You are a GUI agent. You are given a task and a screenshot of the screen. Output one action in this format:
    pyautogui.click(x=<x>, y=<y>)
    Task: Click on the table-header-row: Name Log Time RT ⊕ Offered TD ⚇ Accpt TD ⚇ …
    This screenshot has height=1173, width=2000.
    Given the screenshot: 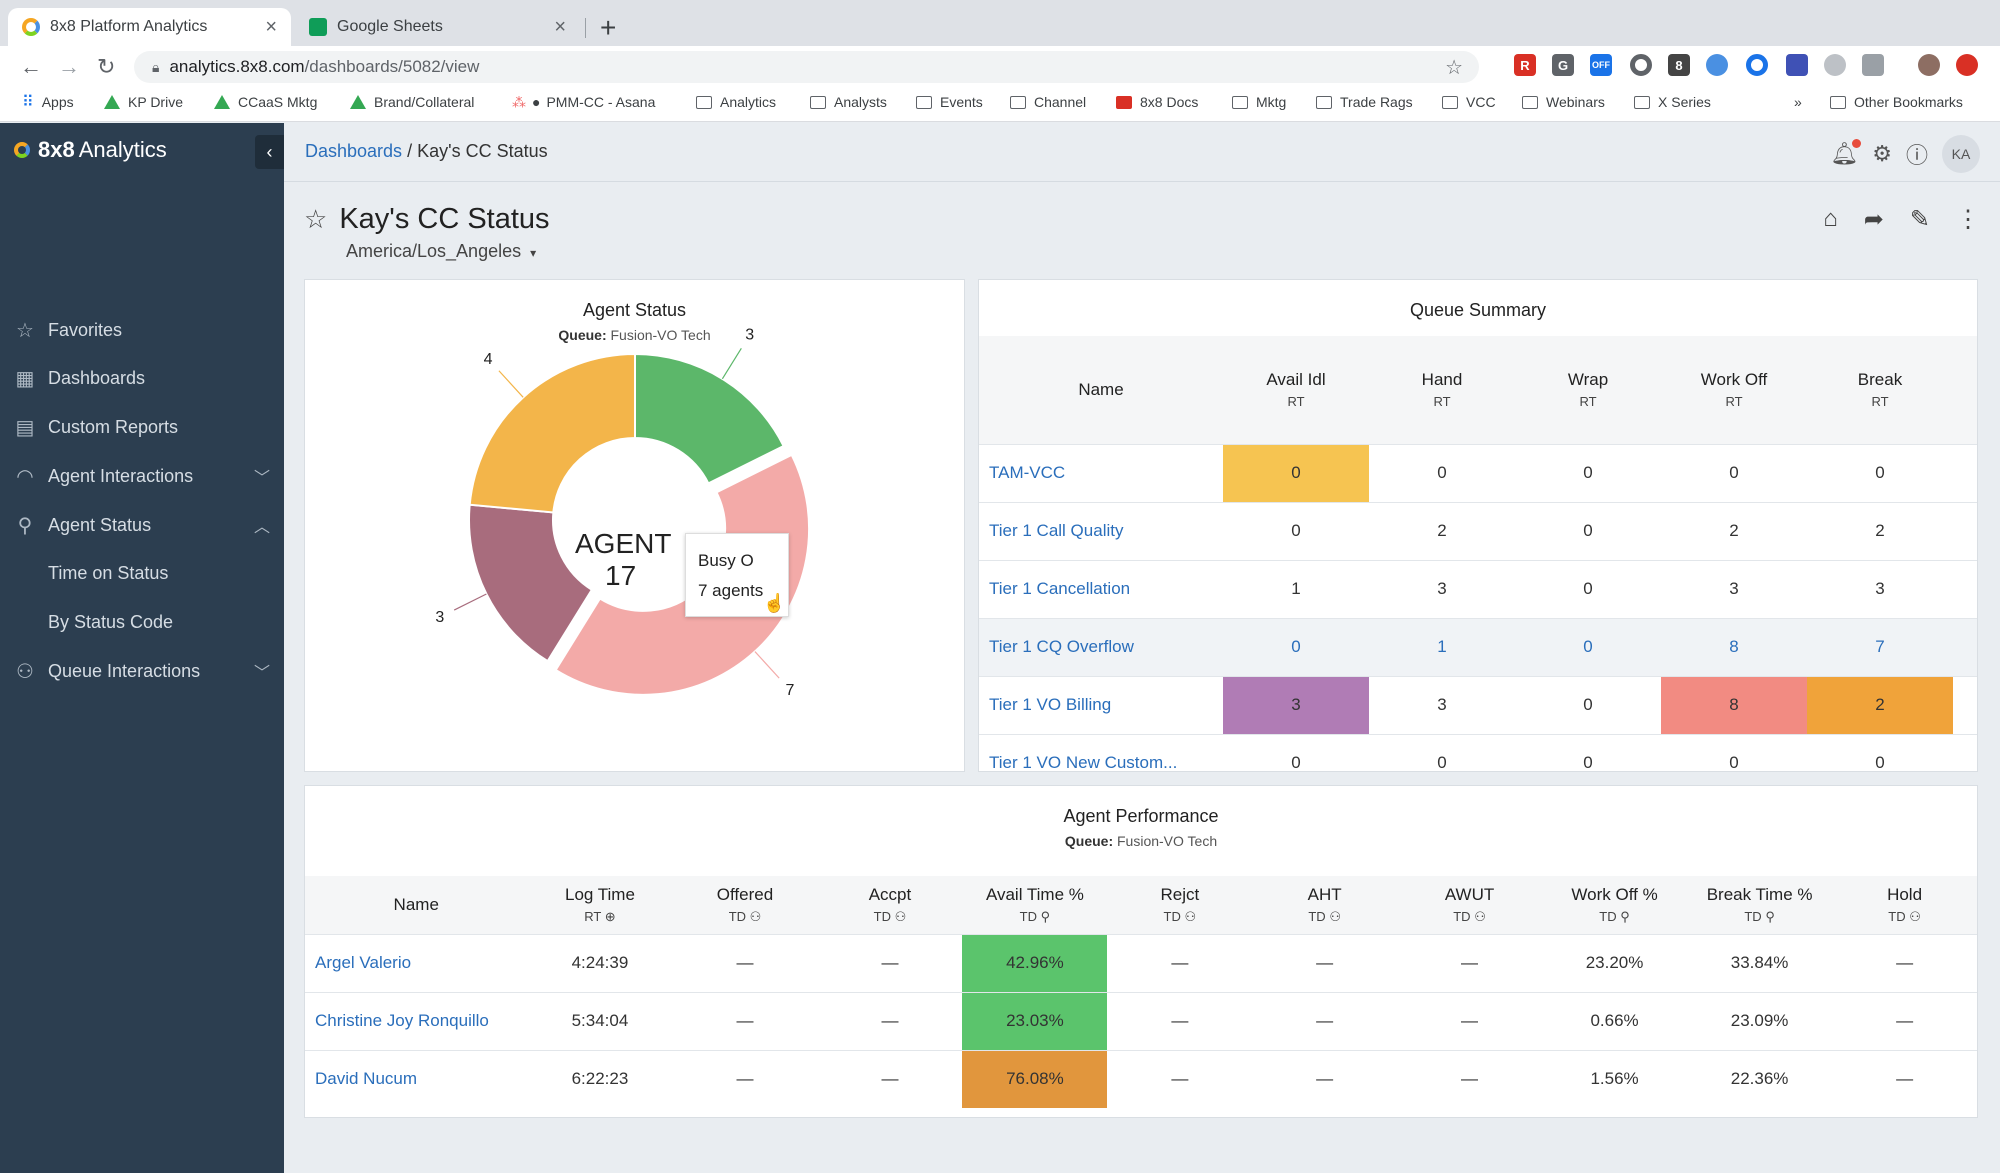 What is the action you would take?
    pyautogui.click(x=1141, y=905)
    